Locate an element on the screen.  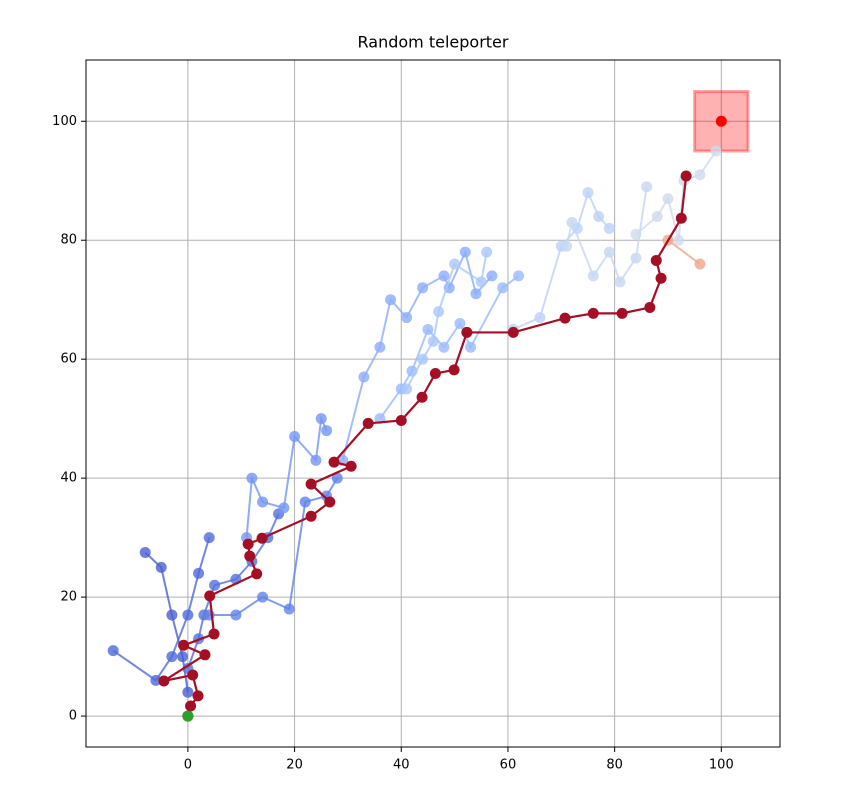
chart-title: Random teleporter is located at coordinates (433, 42).